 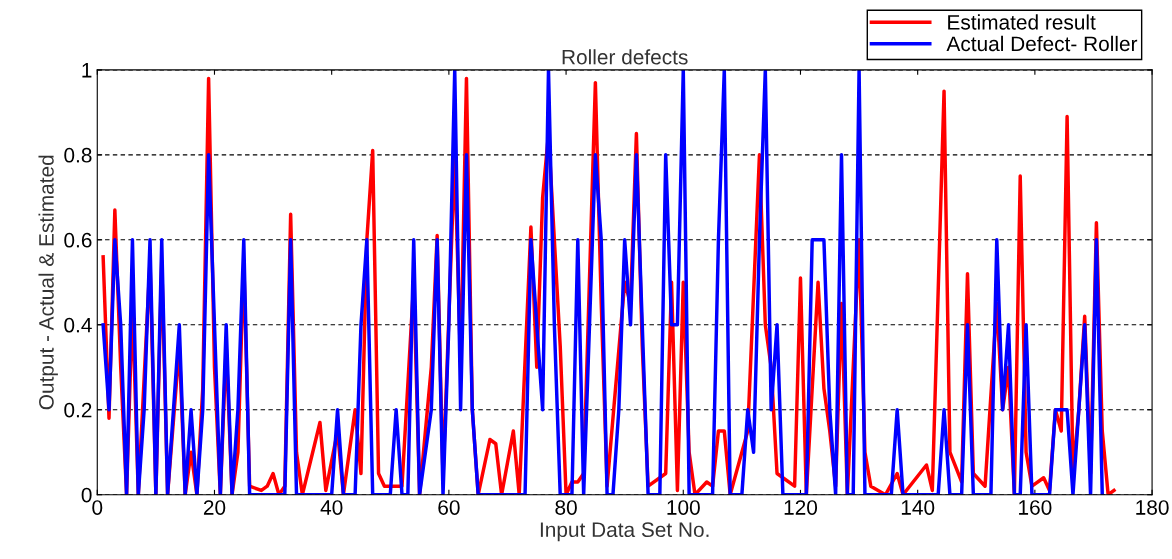 What do you see at coordinates (1035, 507) in the screenshot?
I see `x-tick-label: 160` at bounding box center [1035, 507].